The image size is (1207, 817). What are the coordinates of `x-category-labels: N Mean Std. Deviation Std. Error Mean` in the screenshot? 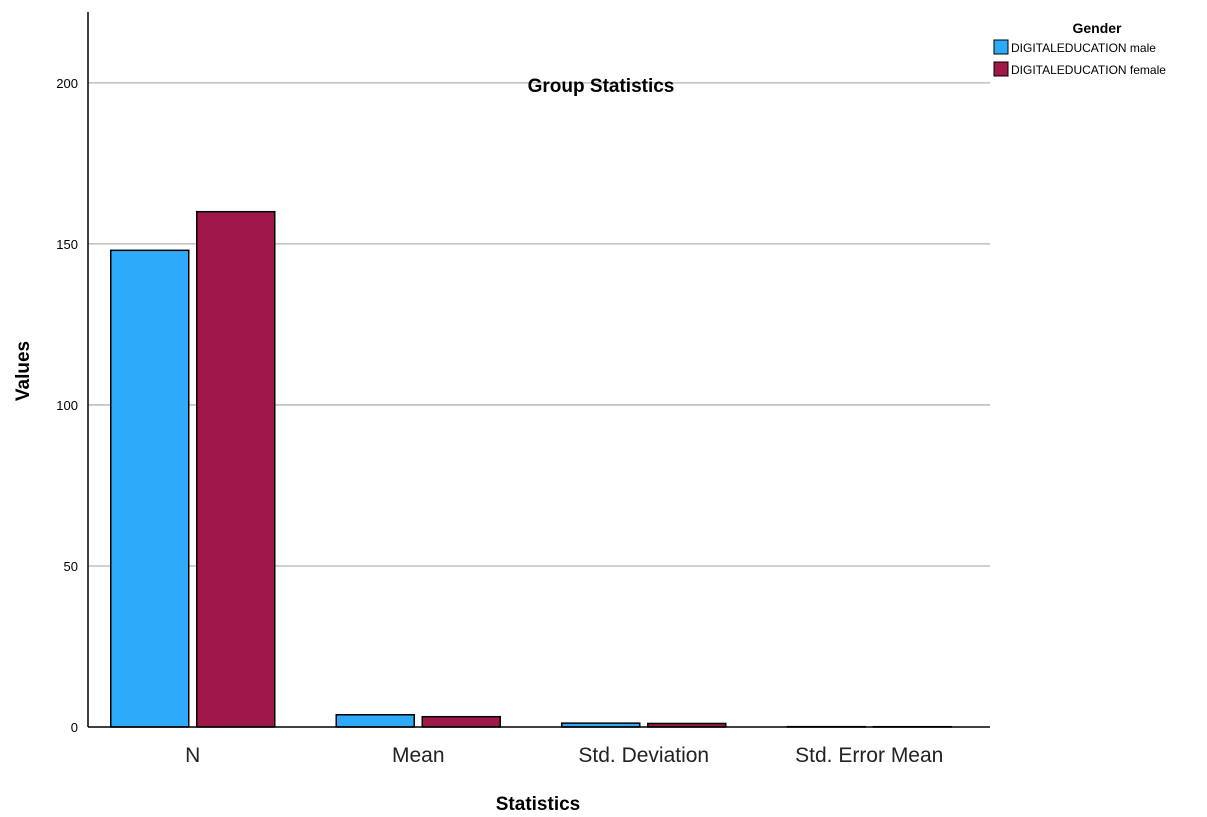 It's located at (564, 755).